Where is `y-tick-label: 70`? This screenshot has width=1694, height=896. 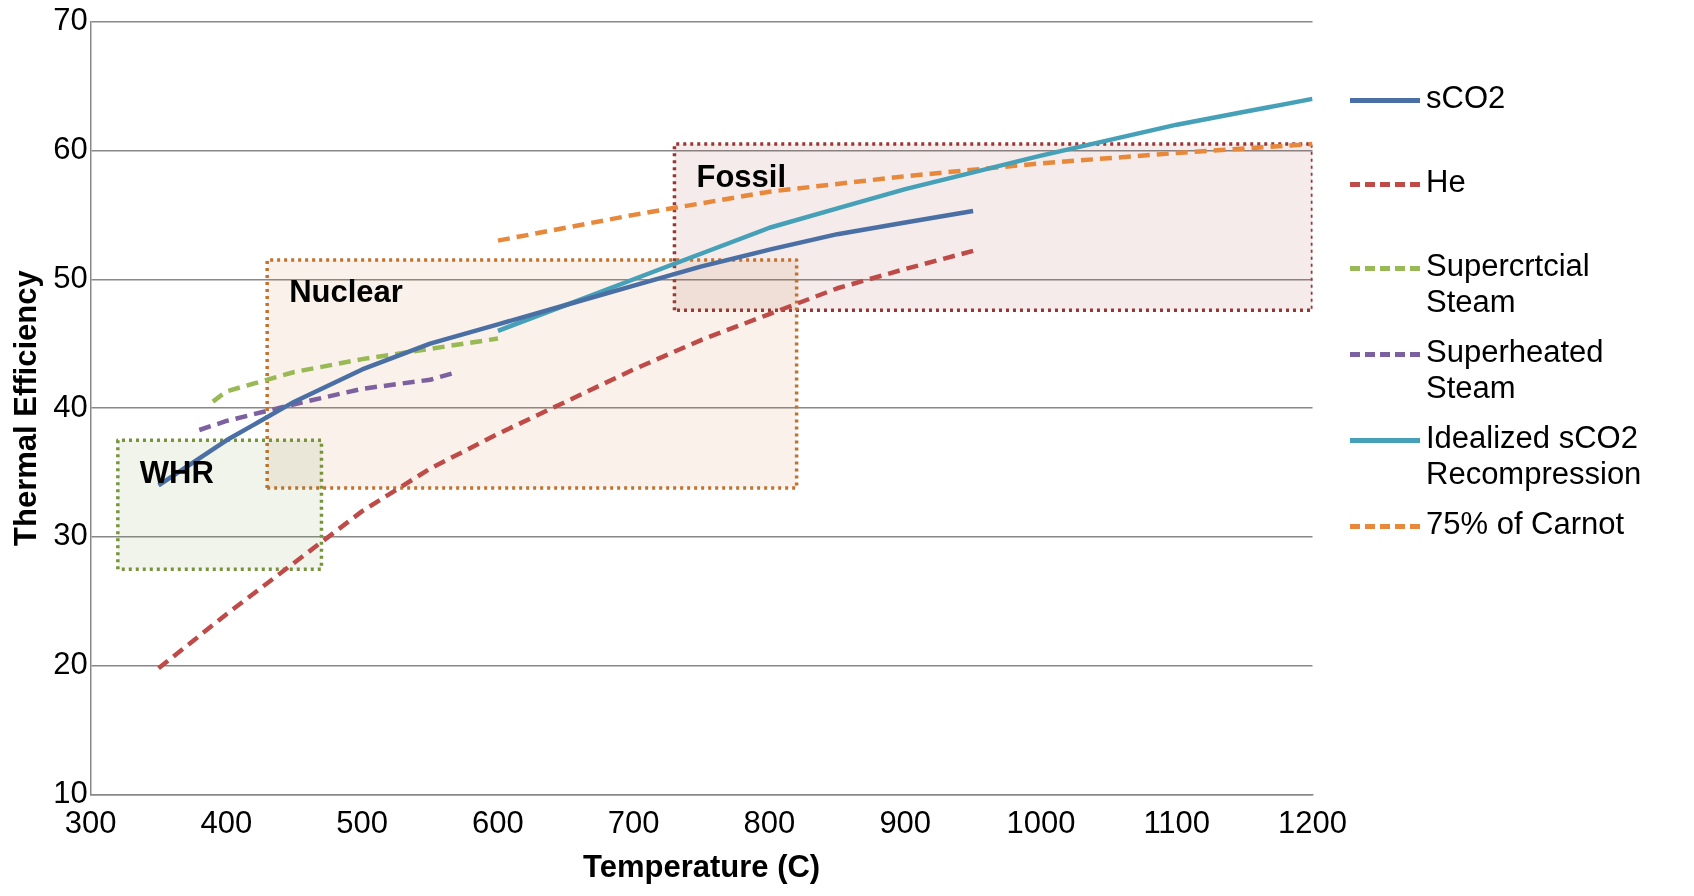 y-tick-label: 70 is located at coordinates (70, 20).